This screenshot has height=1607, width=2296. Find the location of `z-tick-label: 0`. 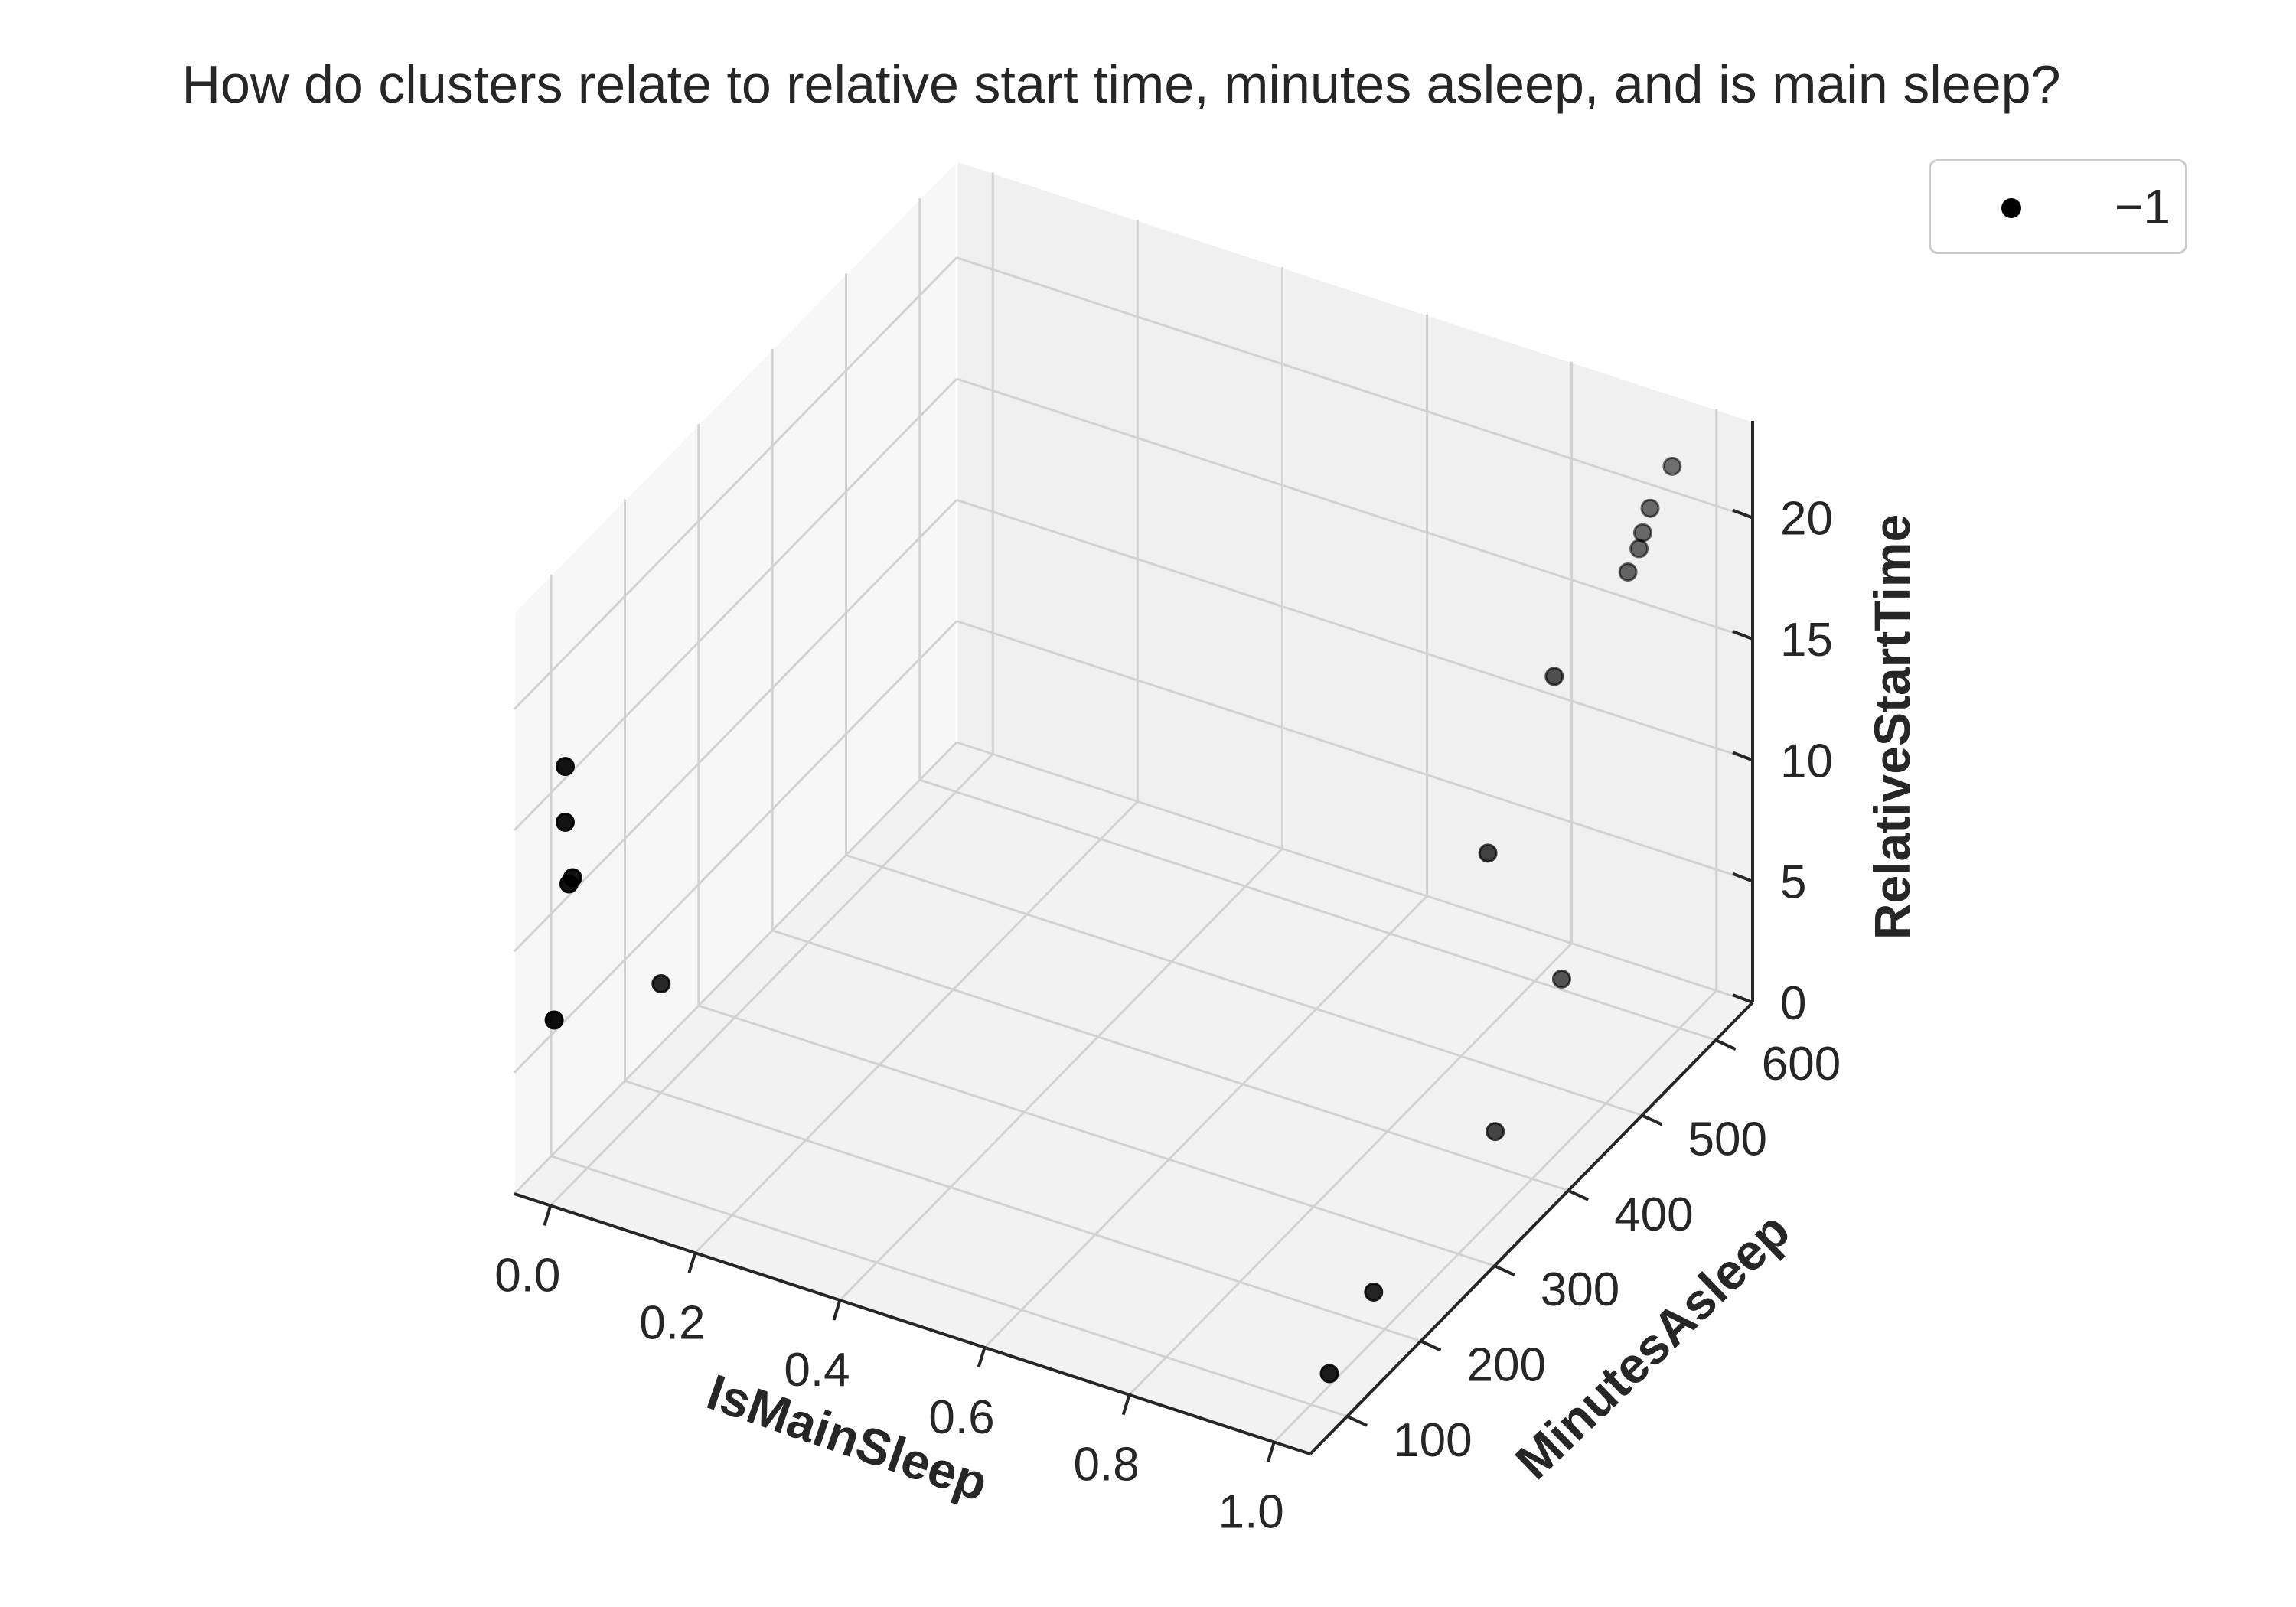

z-tick-label: 0 is located at coordinates (1793, 1003).